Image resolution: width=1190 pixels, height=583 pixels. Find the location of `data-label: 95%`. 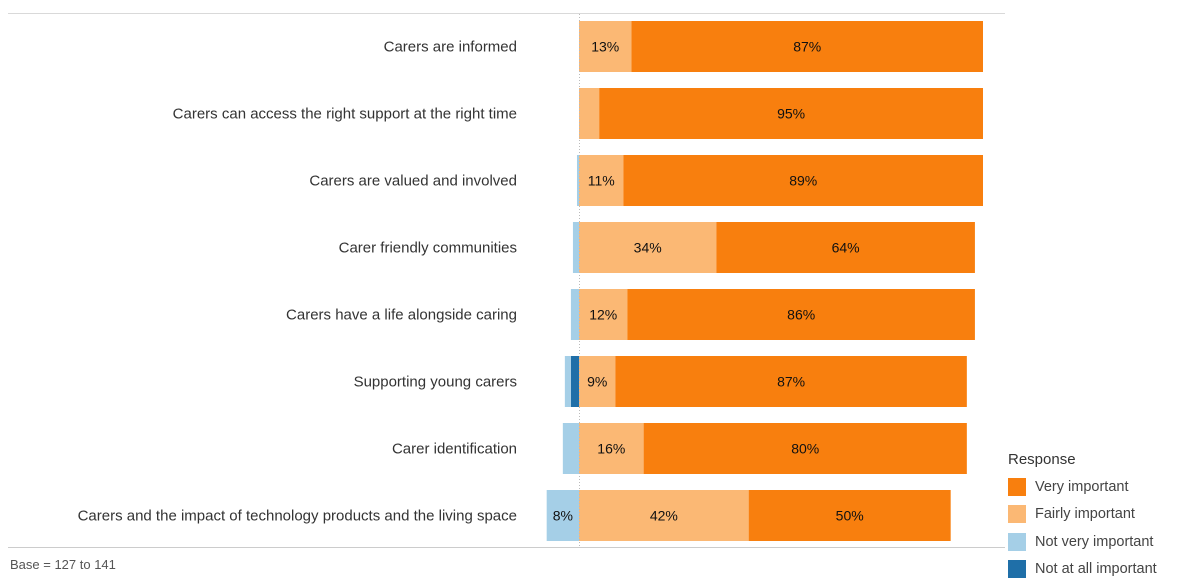

data-label: 95% is located at coordinates (791, 114).